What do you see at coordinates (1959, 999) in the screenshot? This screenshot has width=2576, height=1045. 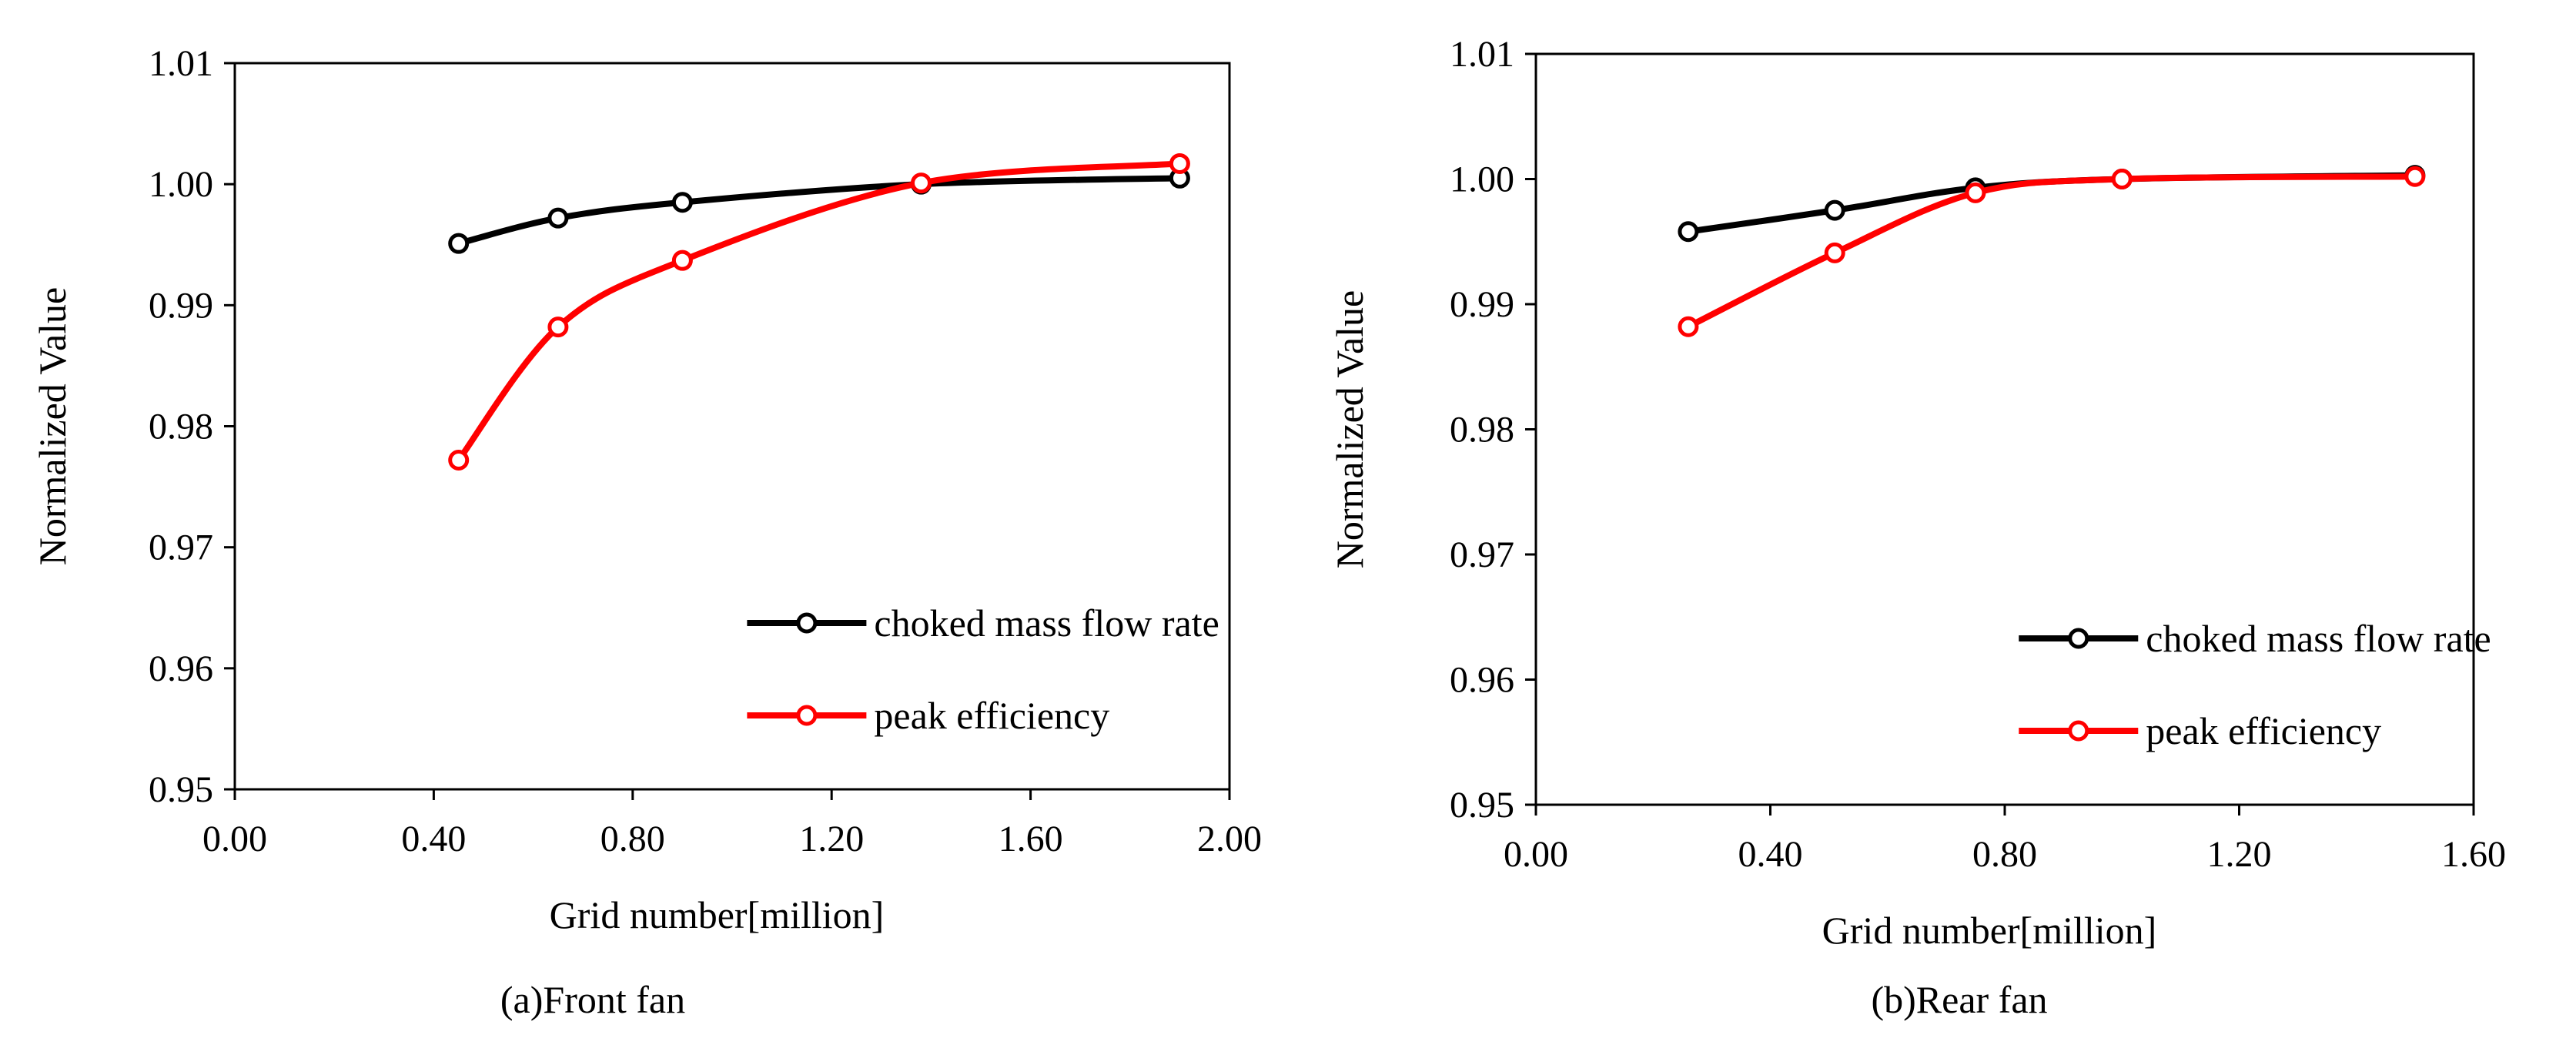 I see `chart-caption: (b)Rear fan` at bounding box center [1959, 999].